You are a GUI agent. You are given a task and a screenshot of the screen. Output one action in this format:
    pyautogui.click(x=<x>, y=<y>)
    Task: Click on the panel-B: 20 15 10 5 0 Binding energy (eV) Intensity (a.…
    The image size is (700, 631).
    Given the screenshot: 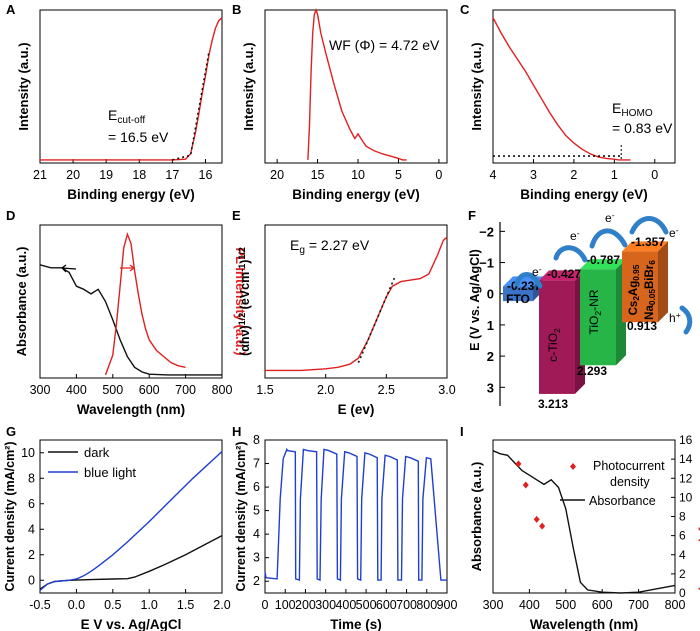 What is the action you would take?
    pyautogui.click(x=344, y=104)
    